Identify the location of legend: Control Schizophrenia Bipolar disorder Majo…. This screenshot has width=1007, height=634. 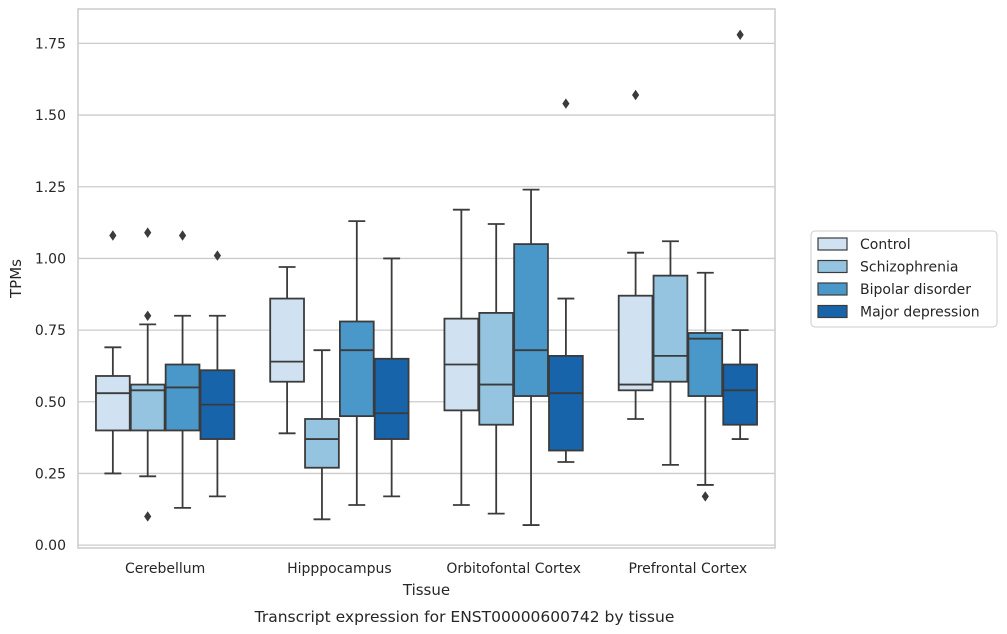
(904, 279).